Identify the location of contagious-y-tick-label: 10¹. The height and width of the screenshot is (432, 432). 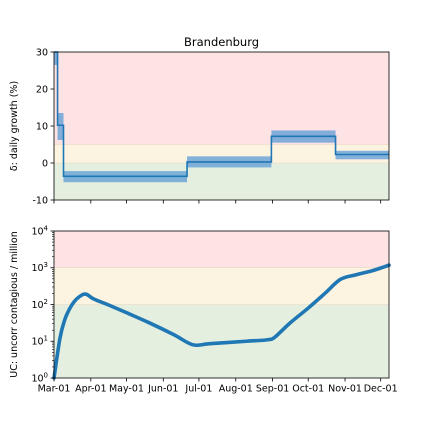
(39, 341).